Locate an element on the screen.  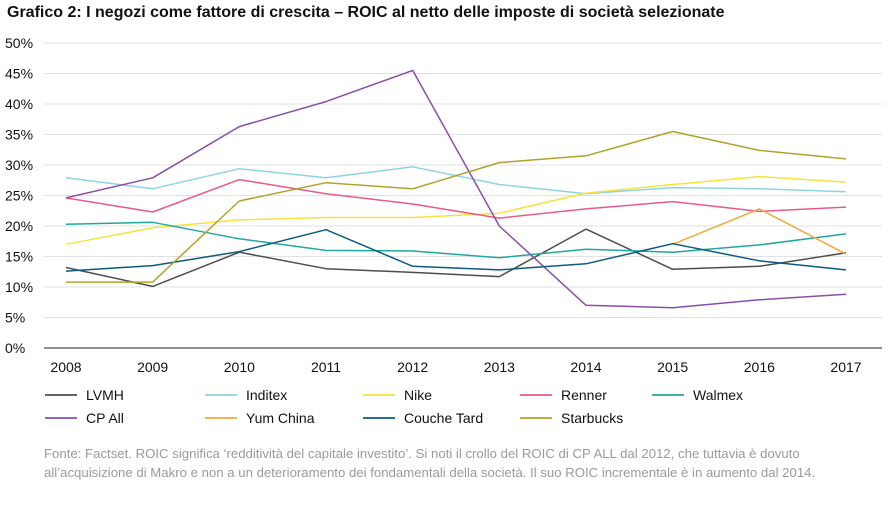
x-tick-label: 2014 is located at coordinates (585, 367).